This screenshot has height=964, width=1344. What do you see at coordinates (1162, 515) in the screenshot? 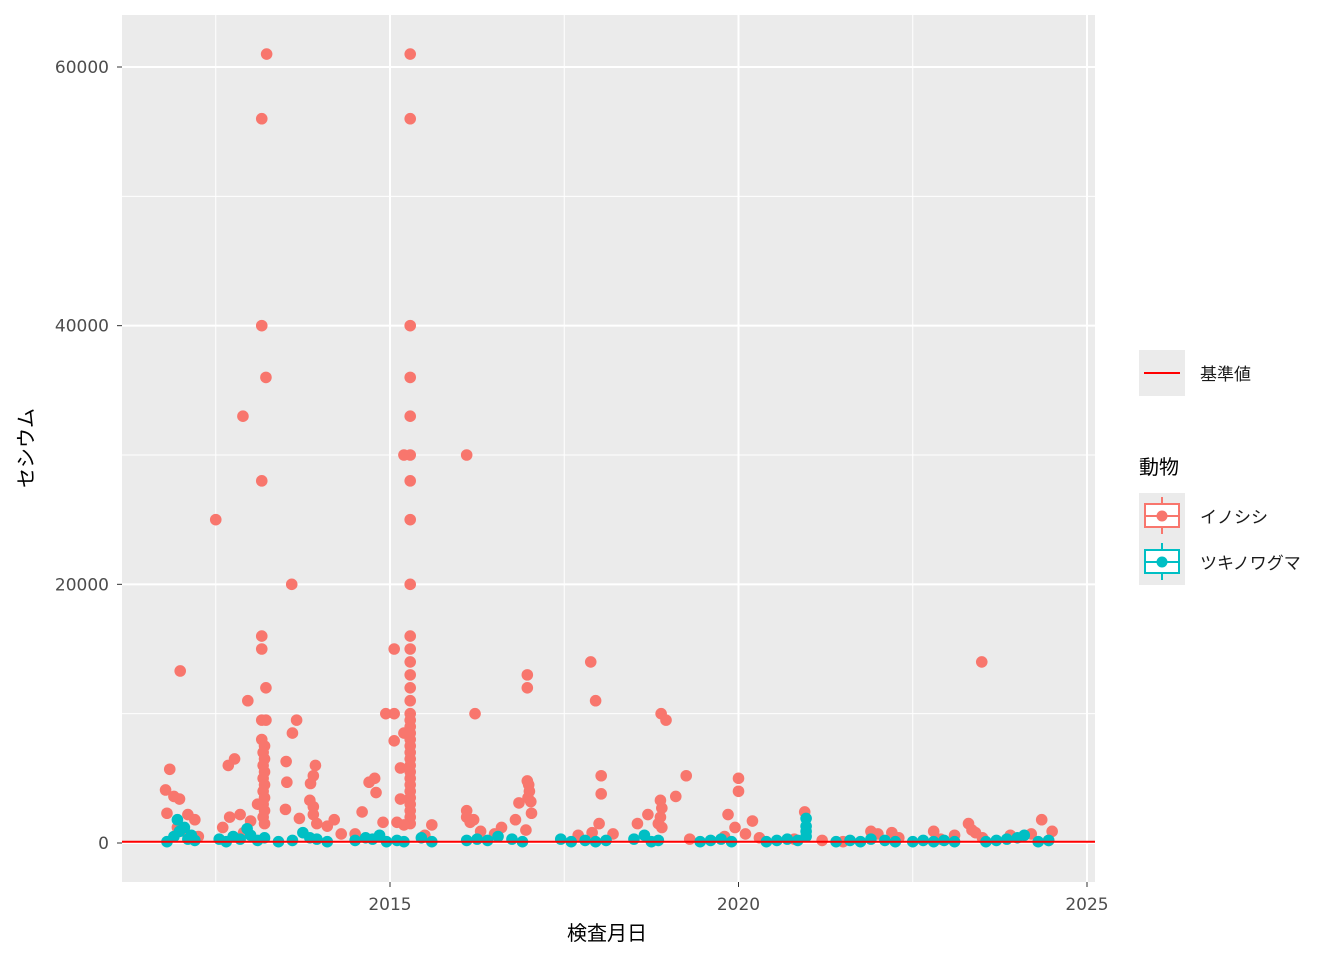
I see `legend-key-inoshishi` at bounding box center [1162, 515].